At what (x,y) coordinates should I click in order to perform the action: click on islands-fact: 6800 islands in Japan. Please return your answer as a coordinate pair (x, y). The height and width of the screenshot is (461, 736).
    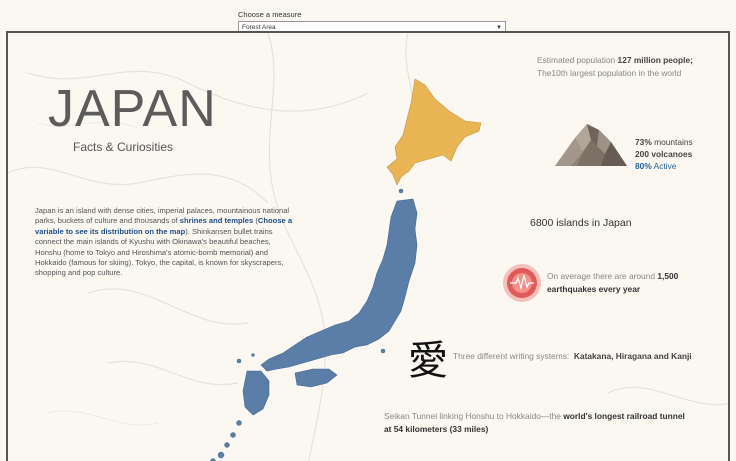
    Looking at the image, I should click on (581, 223).